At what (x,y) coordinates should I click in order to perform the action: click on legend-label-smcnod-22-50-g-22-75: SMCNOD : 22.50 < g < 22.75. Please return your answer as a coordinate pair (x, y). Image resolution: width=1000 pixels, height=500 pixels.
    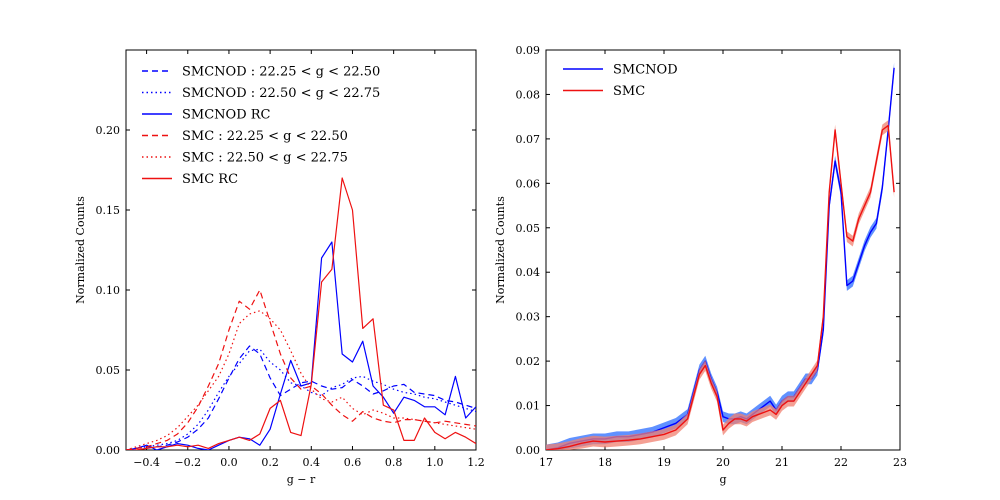
    Looking at the image, I should click on (281, 93).